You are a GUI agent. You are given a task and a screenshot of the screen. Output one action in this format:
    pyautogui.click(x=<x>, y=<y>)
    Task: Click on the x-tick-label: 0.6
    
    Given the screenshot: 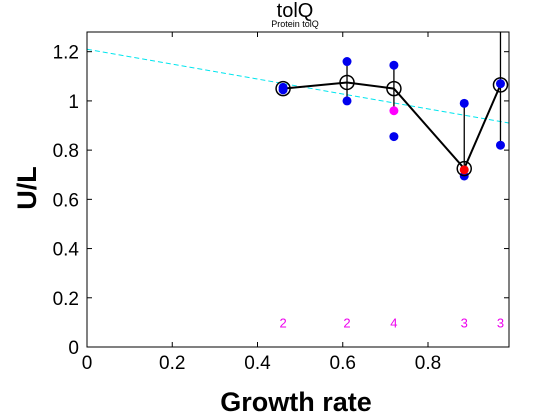 What is the action you would take?
    pyautogui.click(x=343, y=363)
    